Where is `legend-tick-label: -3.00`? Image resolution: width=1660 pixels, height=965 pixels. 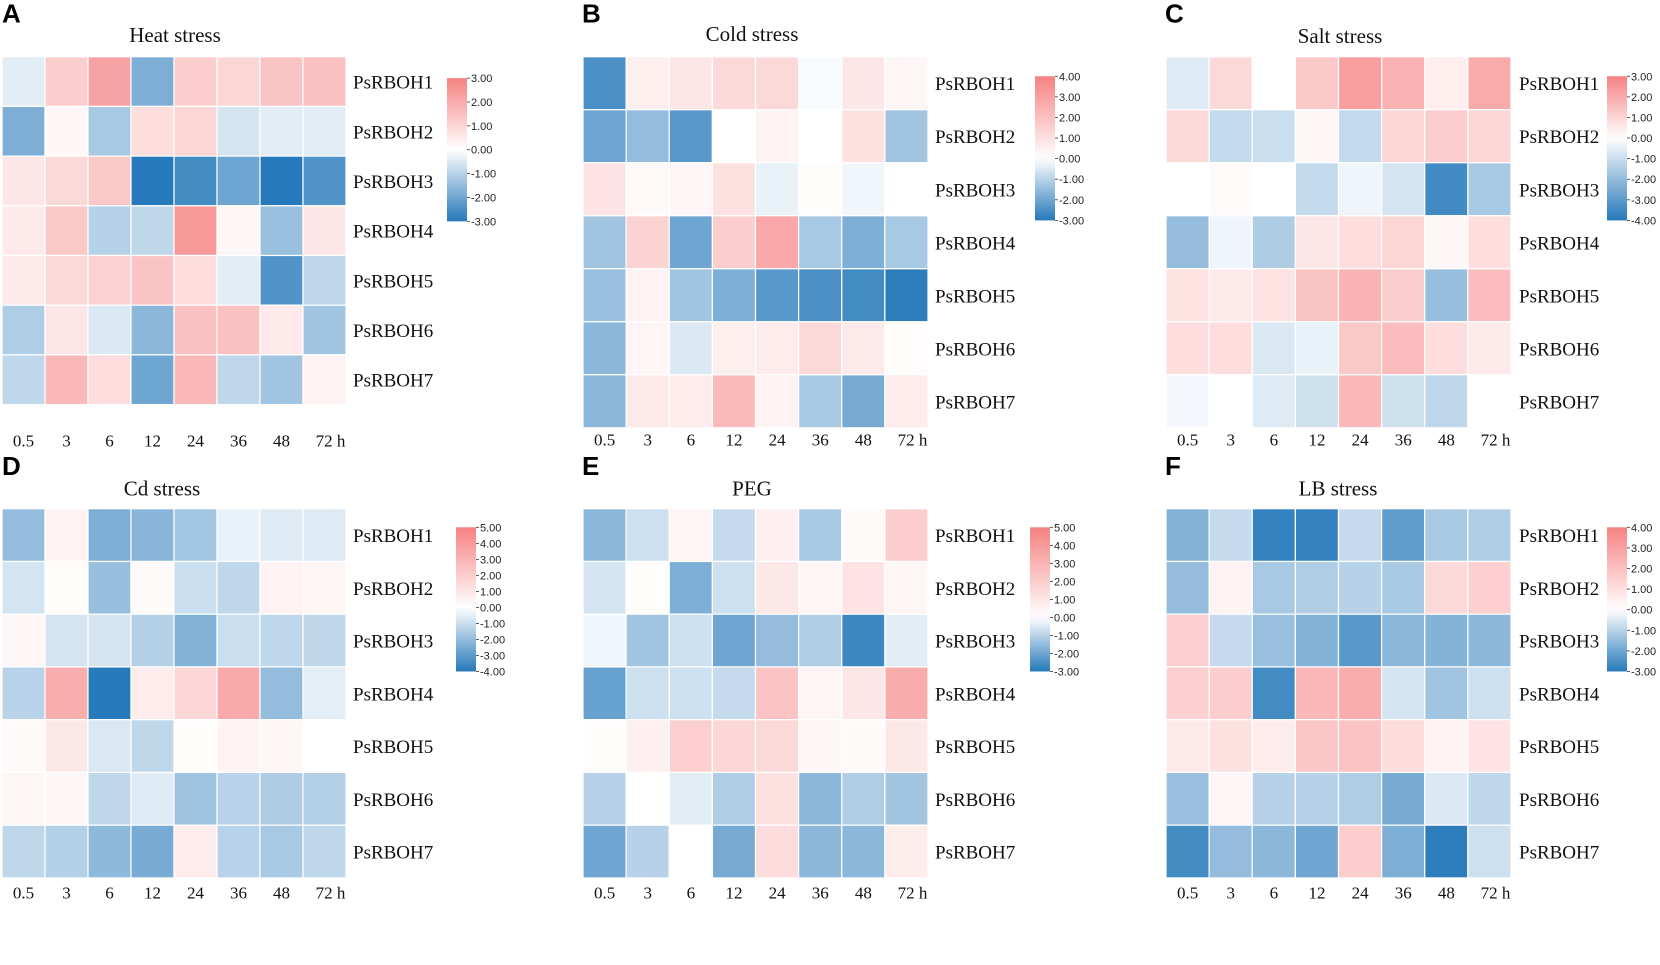
legend-tick-label: -3.00 is located at coordinates (1071, 221).